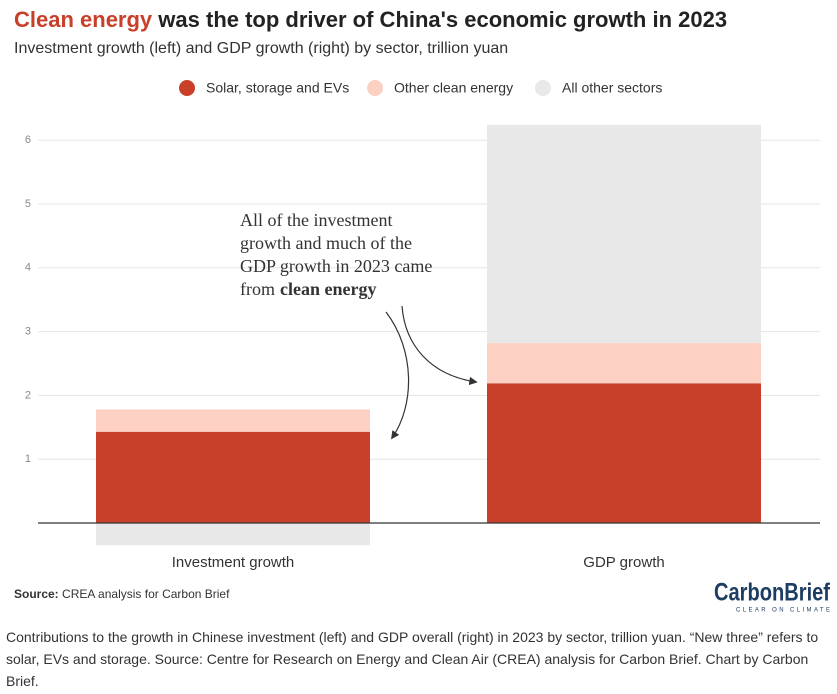 This screenshot has width=837, height=694. Describe the element at coordinates (612, 88) in the screenshot. I see `legend-label: All other sectors` at that location.